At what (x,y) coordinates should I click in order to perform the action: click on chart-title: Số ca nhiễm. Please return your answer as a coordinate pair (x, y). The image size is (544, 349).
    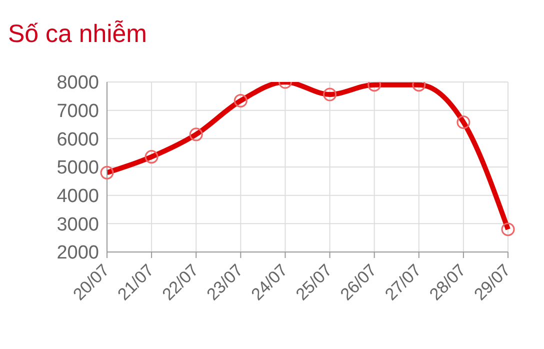
    Looking at the image, I should click on (77, 34).